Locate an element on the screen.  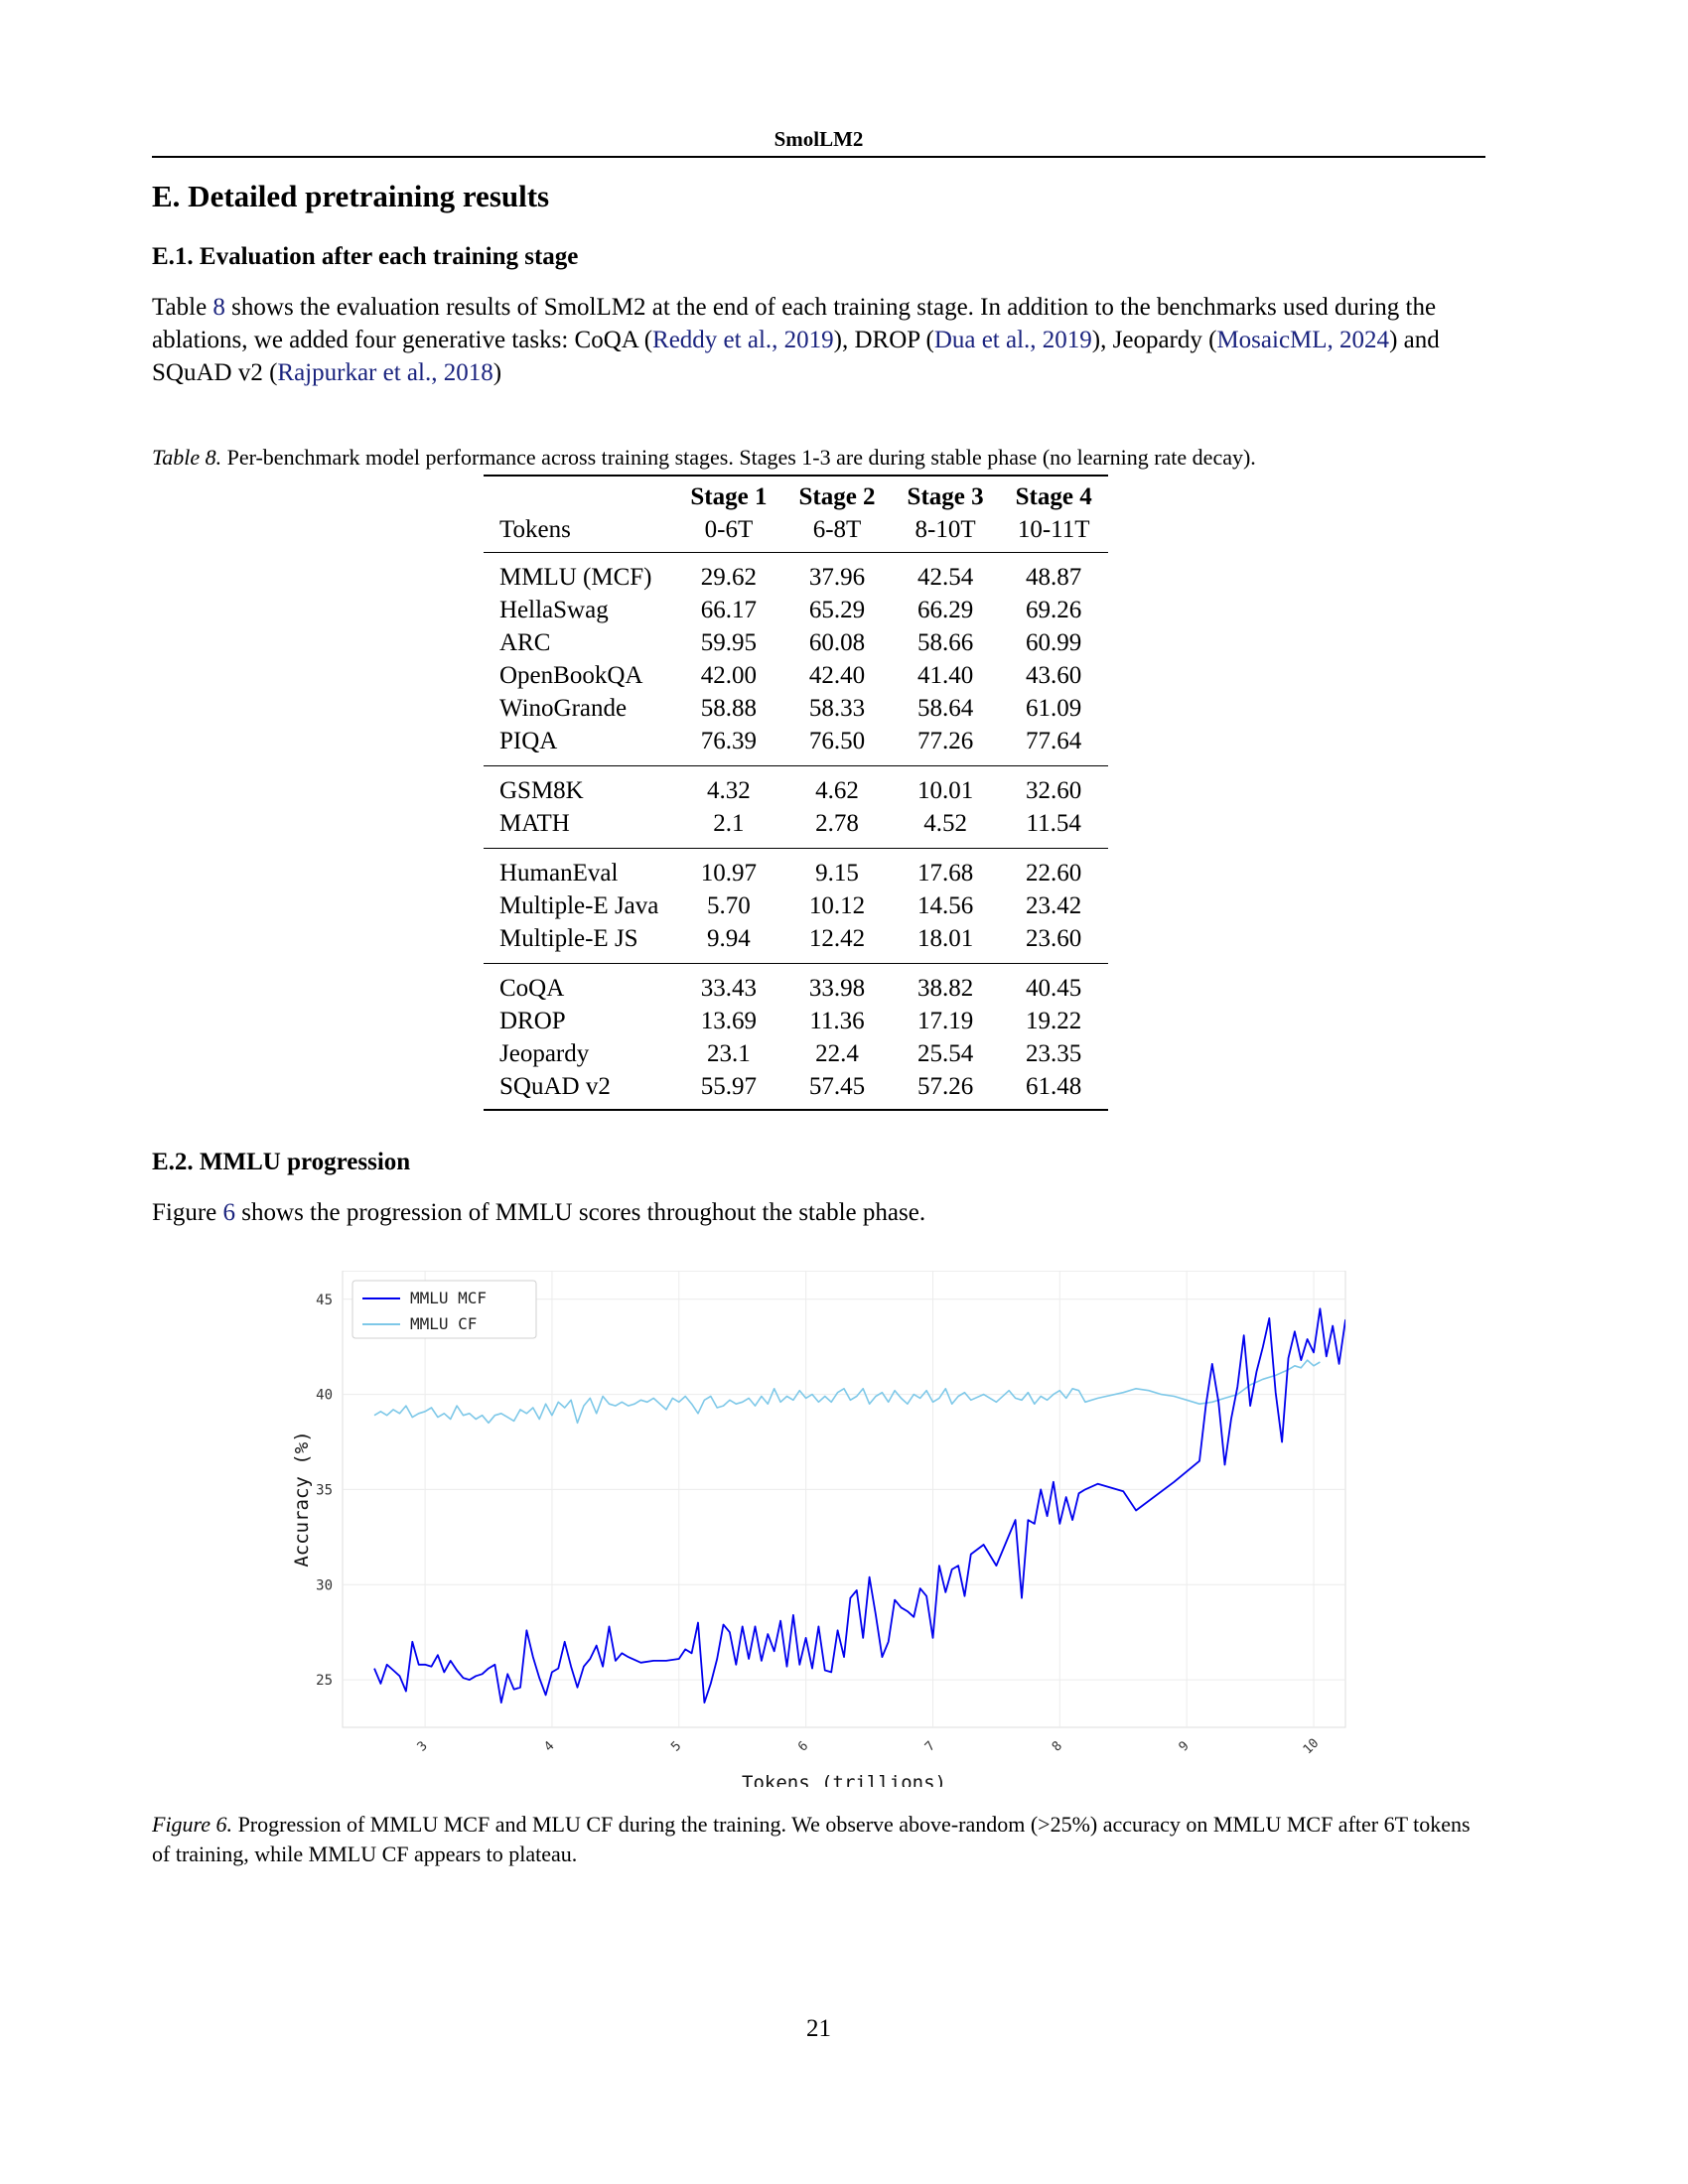
score-cell: 42.54 is located at coordinates (945, 573).